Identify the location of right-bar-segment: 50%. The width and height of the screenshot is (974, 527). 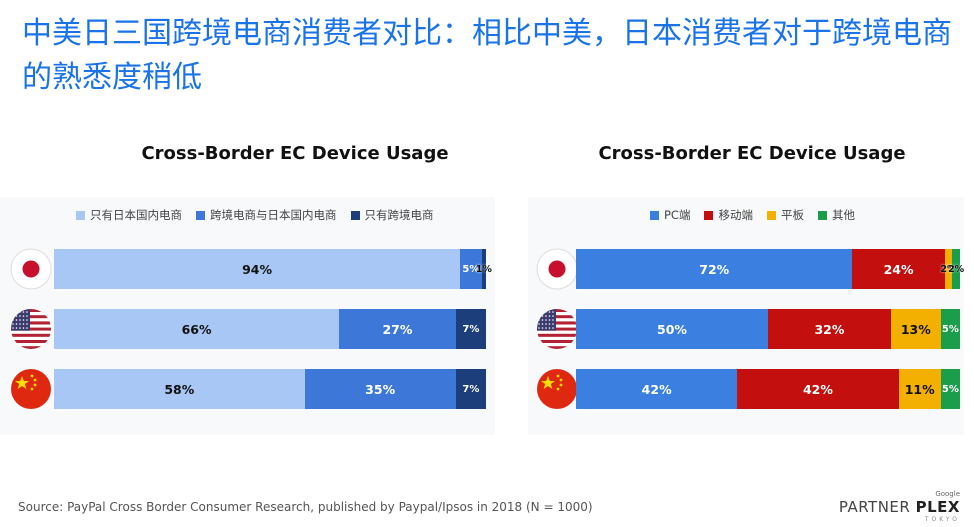
(672, 329).